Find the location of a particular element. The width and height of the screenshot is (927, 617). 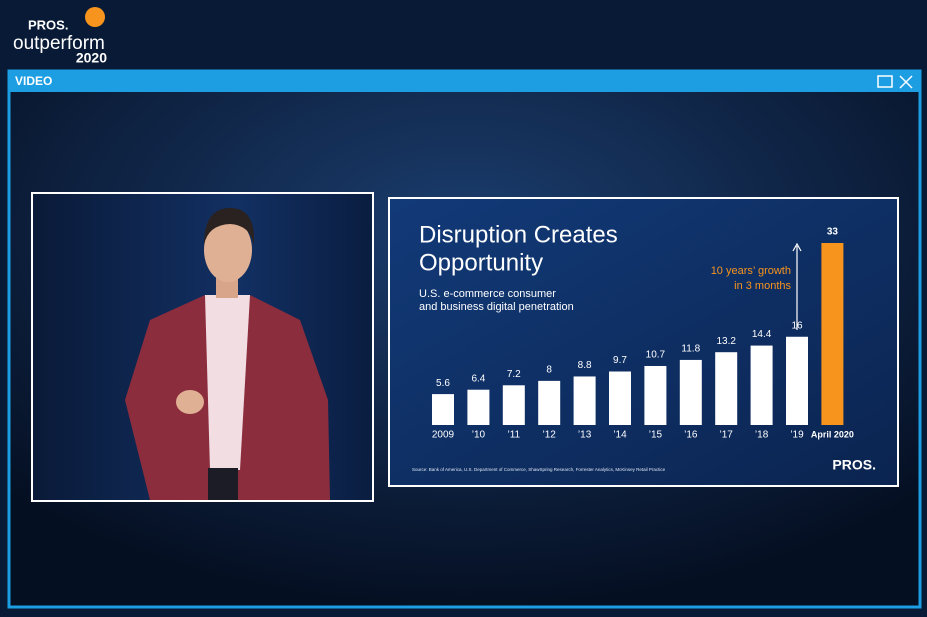

value-label: 33 is located at coordinates (833, 232).